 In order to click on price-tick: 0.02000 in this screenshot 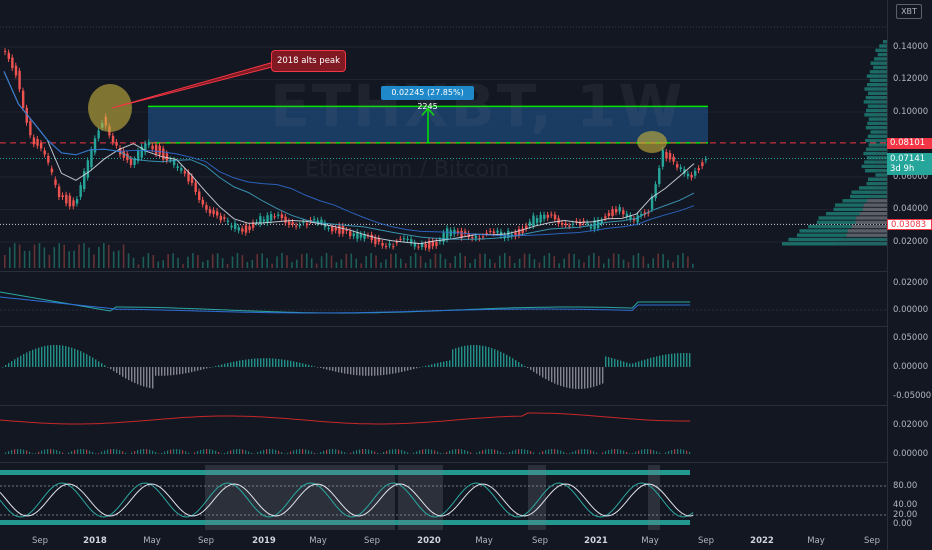, I will do `click(911, 242)`.